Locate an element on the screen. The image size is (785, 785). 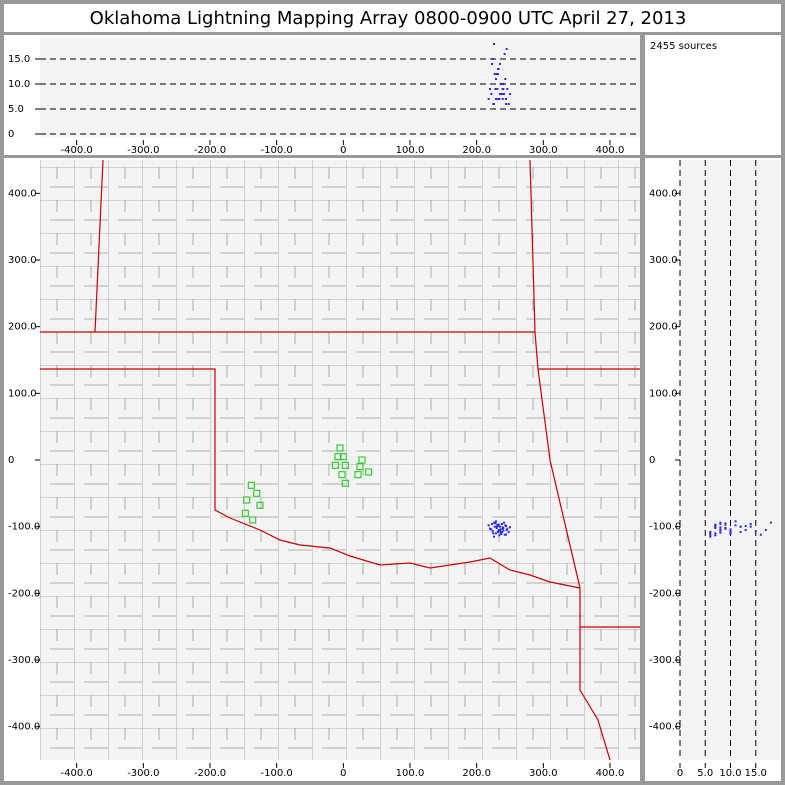
x-tick-label: -400.0 is located at coordinates (77, 150).